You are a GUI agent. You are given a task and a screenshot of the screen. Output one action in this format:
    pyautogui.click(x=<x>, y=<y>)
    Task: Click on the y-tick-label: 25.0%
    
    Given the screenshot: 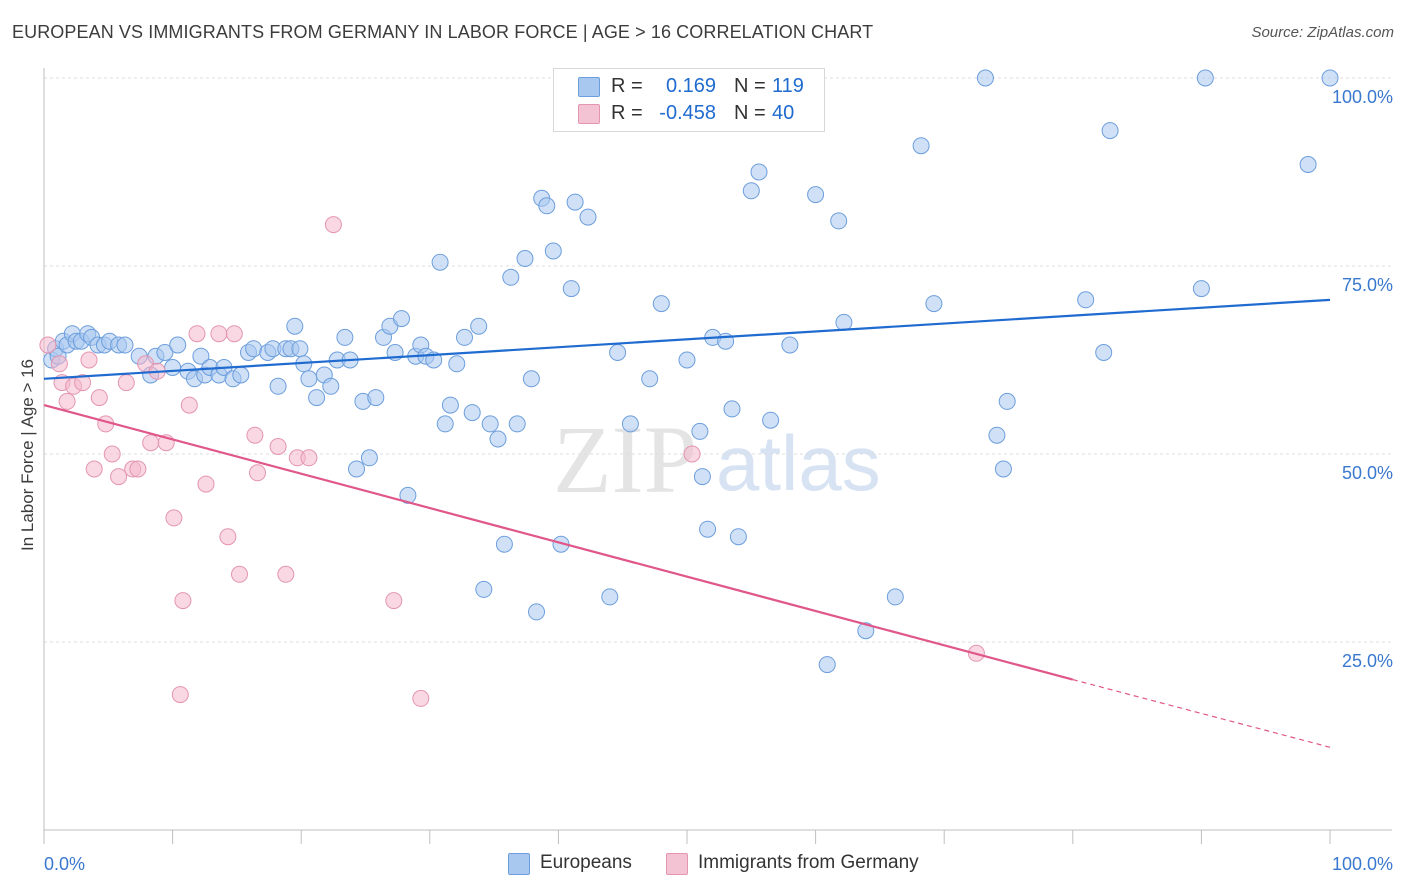 What is the action you would take?
    pyautogui.click(x=1367, y=661)
    